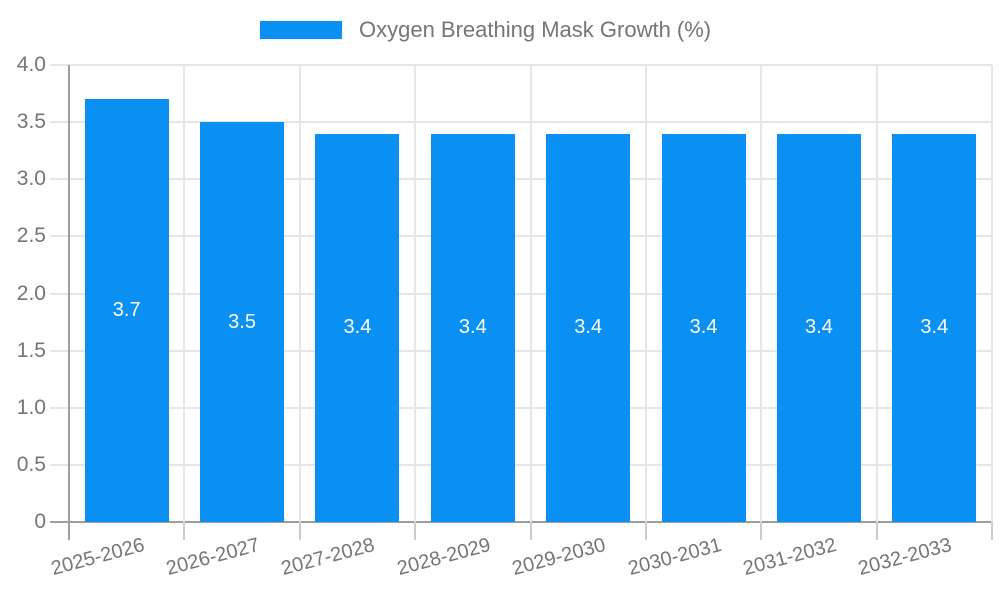 This screenshot has height=600, width=1000. What do you see at coordinates (31, 236) in the screenshot?
I see `y-axis-tick-label: 2.5` at bounding box center [31, 236].